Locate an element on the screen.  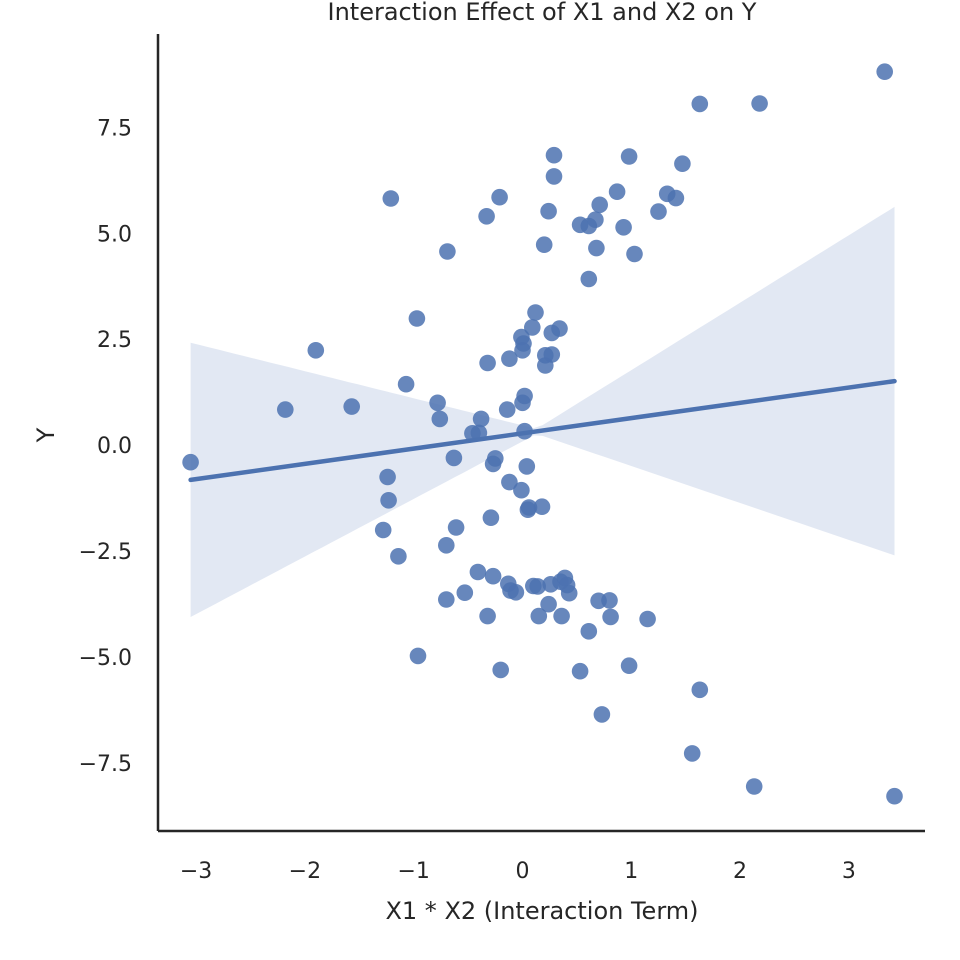
regression-line is located at coordinates (542, 430).